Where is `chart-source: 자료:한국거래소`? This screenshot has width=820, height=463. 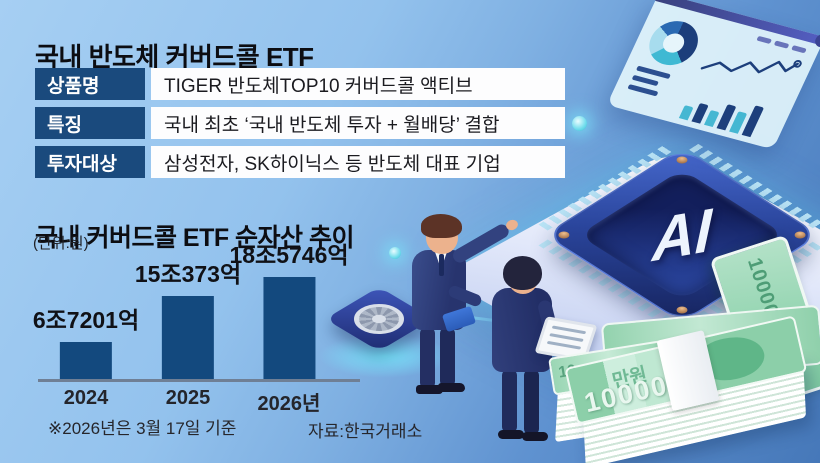 chart-source: 자료:한국거래소 is located at coordinates (365, 431).